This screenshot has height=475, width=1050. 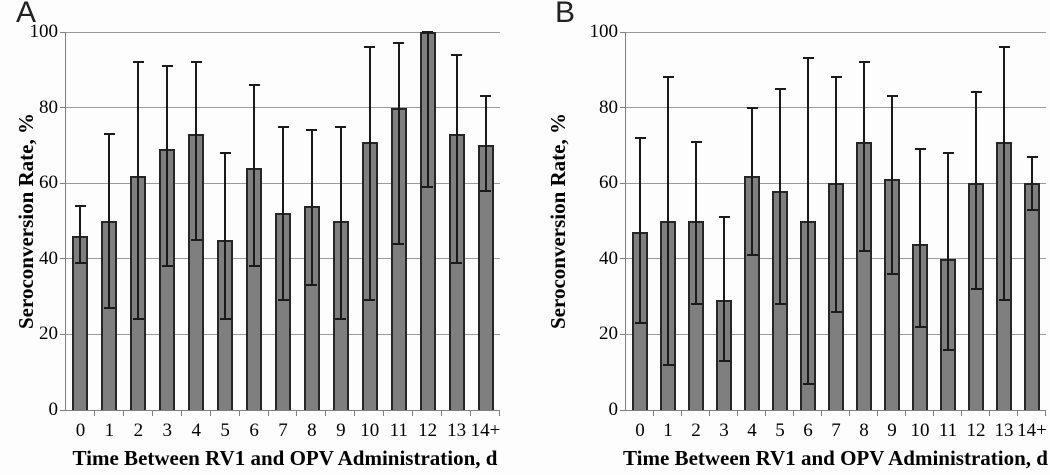 What do you see at coordinates (696, 430) in the screenshot?
I see `x-tick-label-B-2: 2` at bounding box center [696, 430].